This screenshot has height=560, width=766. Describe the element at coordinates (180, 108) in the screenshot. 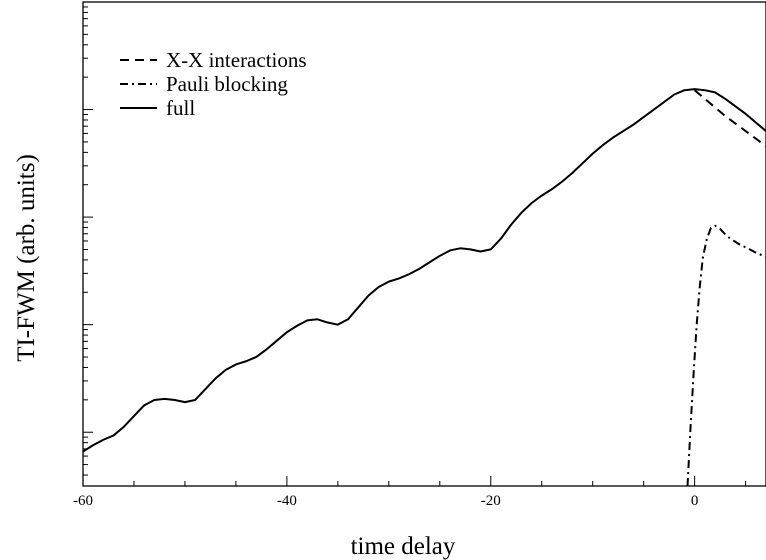

I see `legend-label-full: full` at that location.